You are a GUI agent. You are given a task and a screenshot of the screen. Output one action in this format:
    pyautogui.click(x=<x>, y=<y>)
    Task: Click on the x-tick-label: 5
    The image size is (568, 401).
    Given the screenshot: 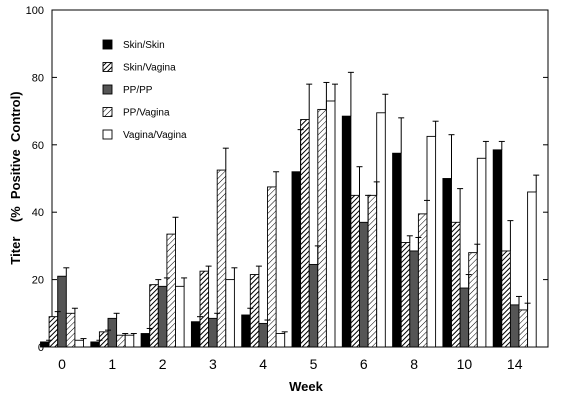 What is the action you would take?
    pyautogui.click(x=314, y=364)
    